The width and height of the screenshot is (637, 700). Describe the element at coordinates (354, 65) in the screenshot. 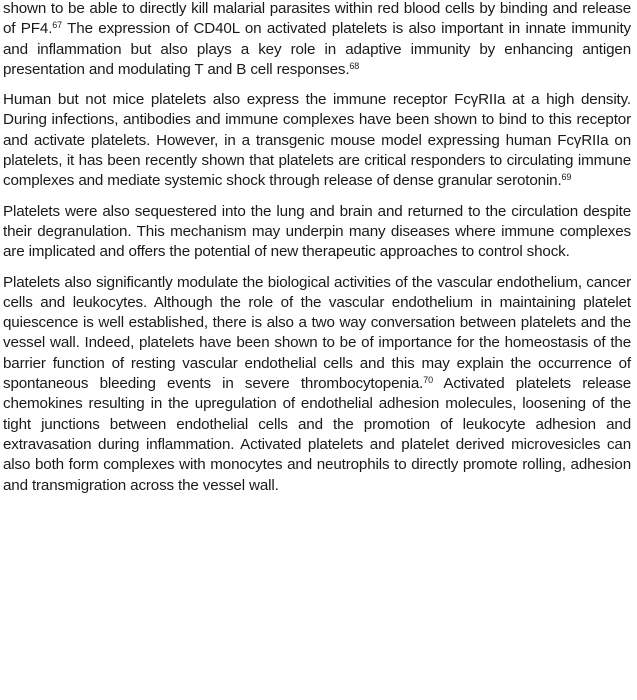

I see `citation-reference: 68` at that location.